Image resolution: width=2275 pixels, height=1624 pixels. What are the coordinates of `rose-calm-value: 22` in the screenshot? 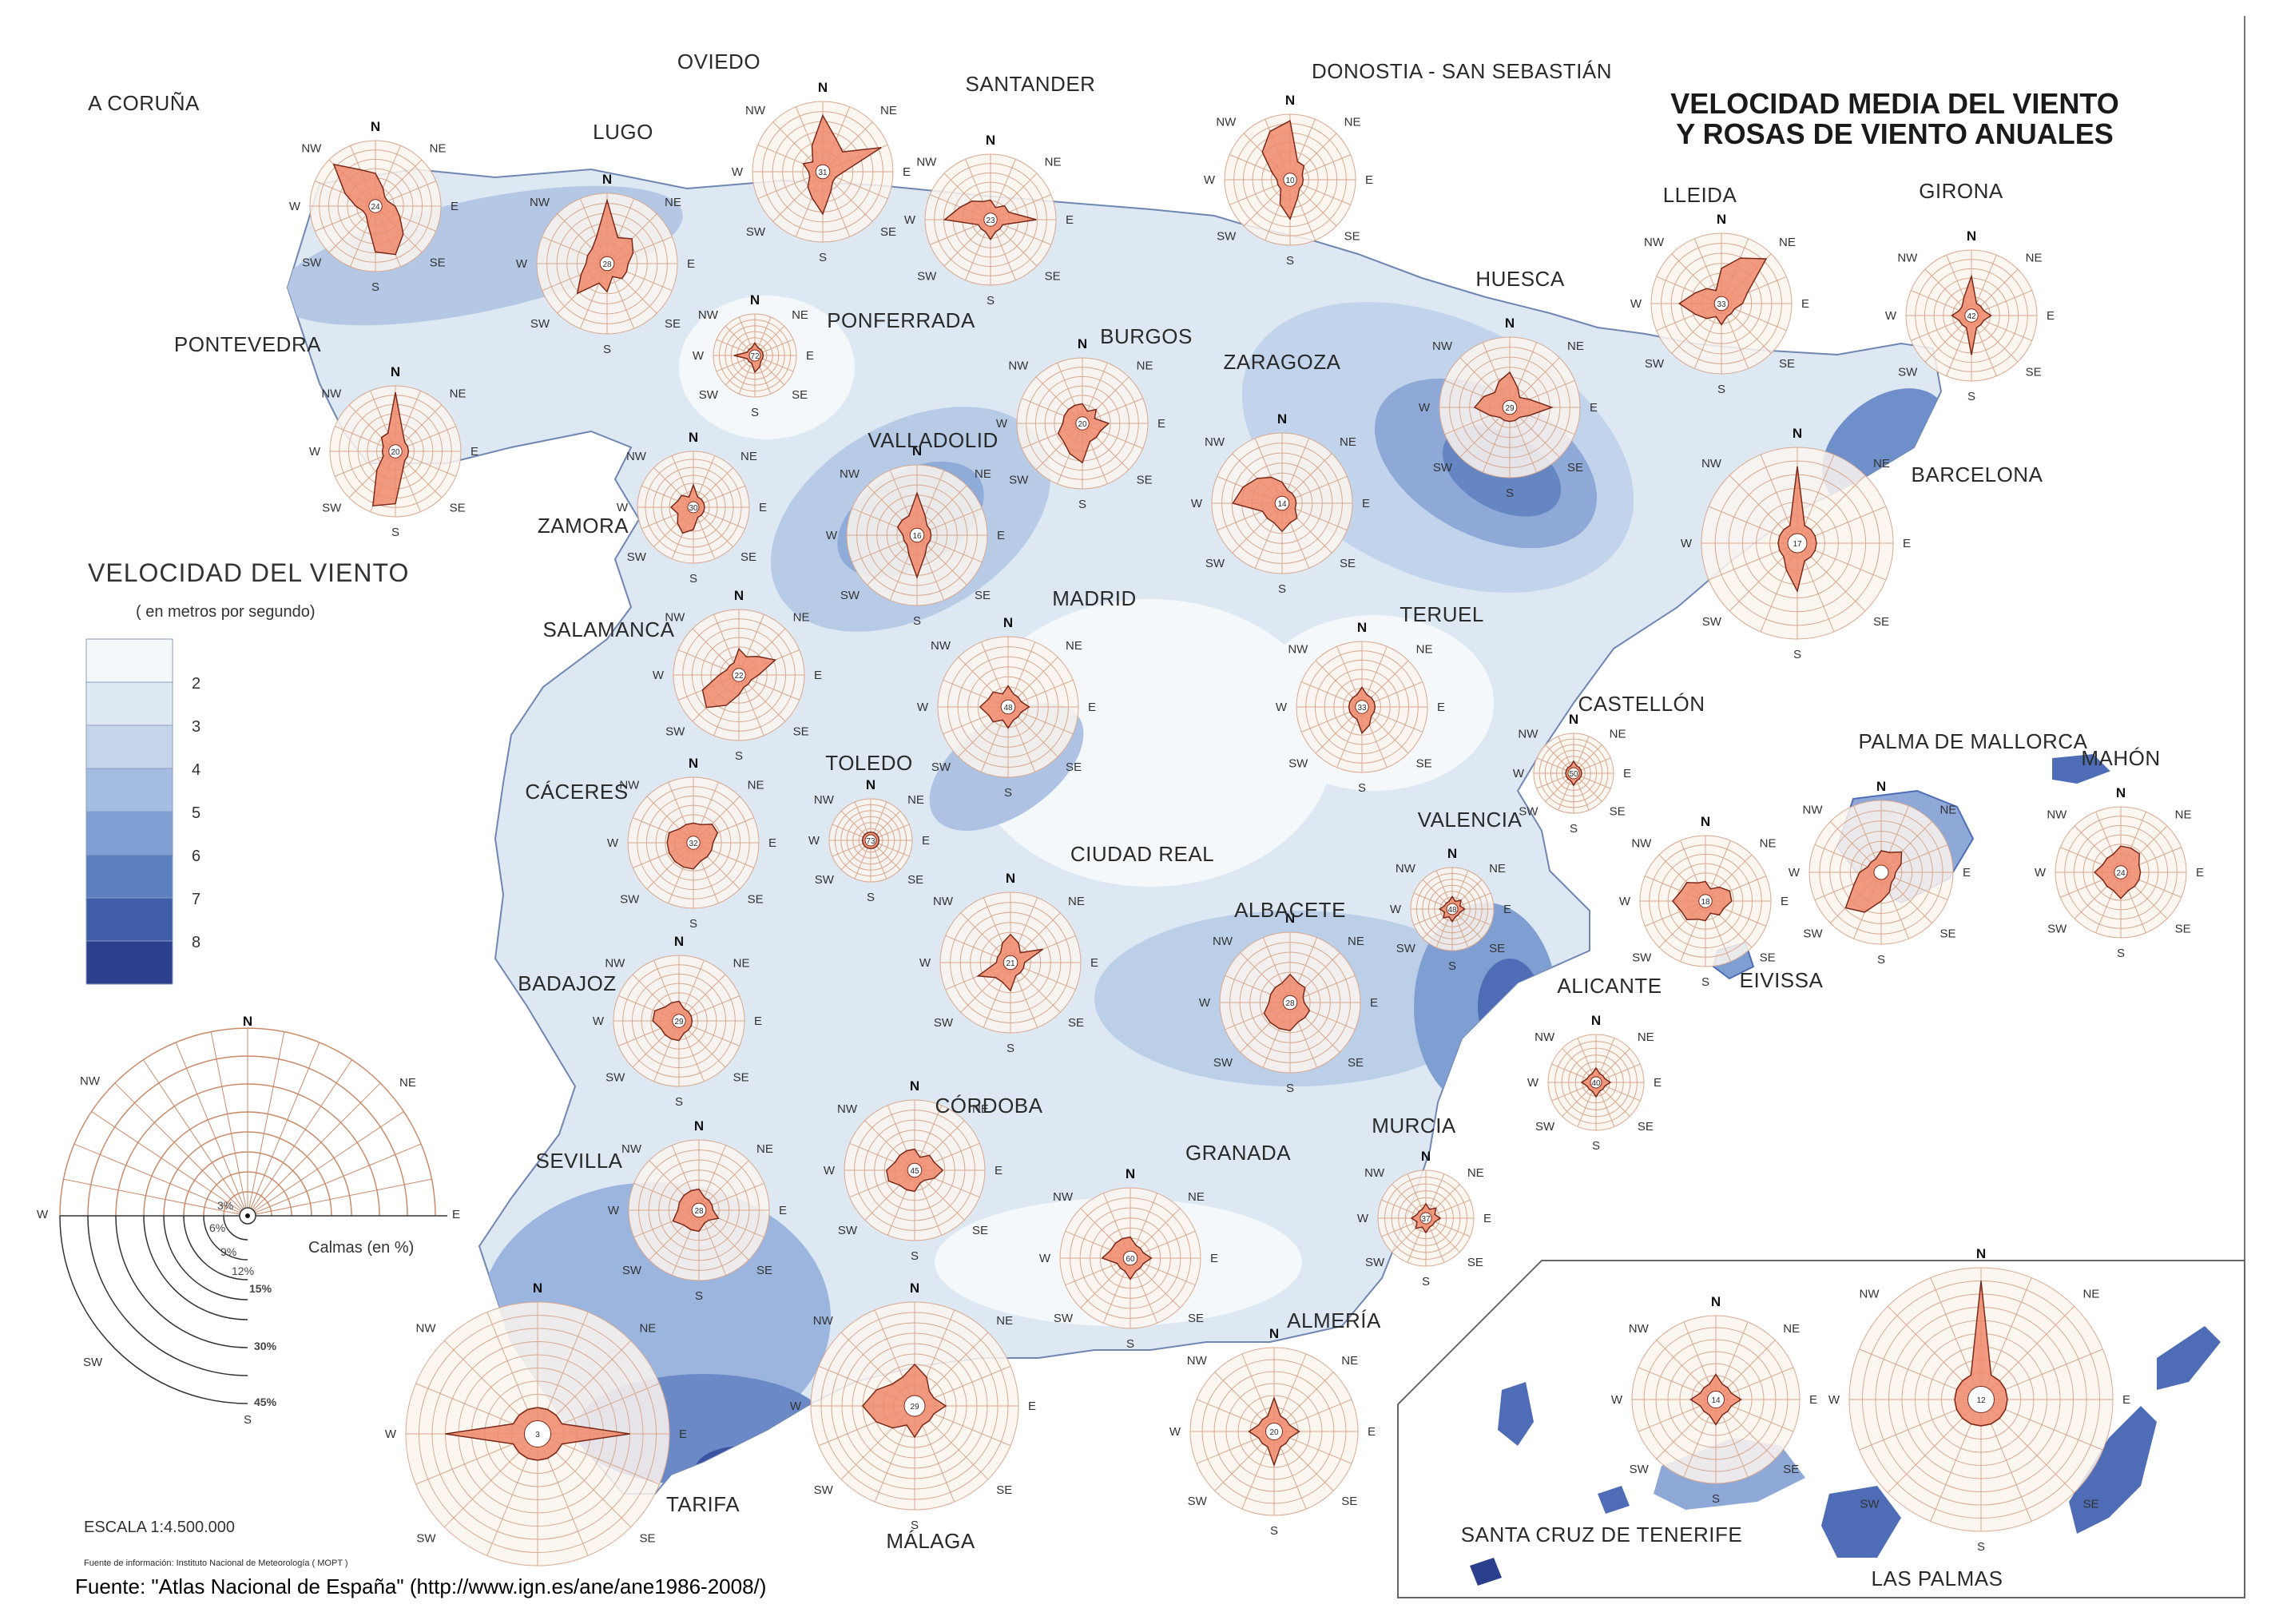 It's located at (739, 677).